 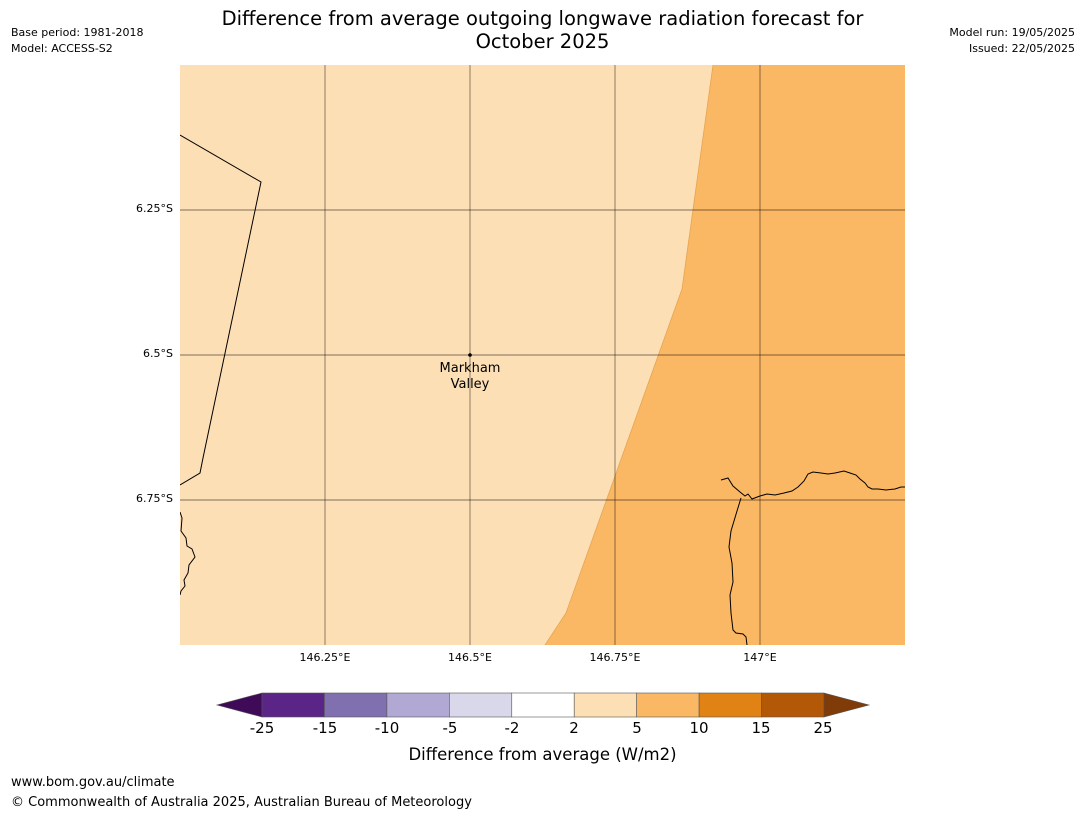 What do you see at coordinates (847, 705) in the screenshot?
I see `colorbar-extend-high` at bounding box center [847, 705].